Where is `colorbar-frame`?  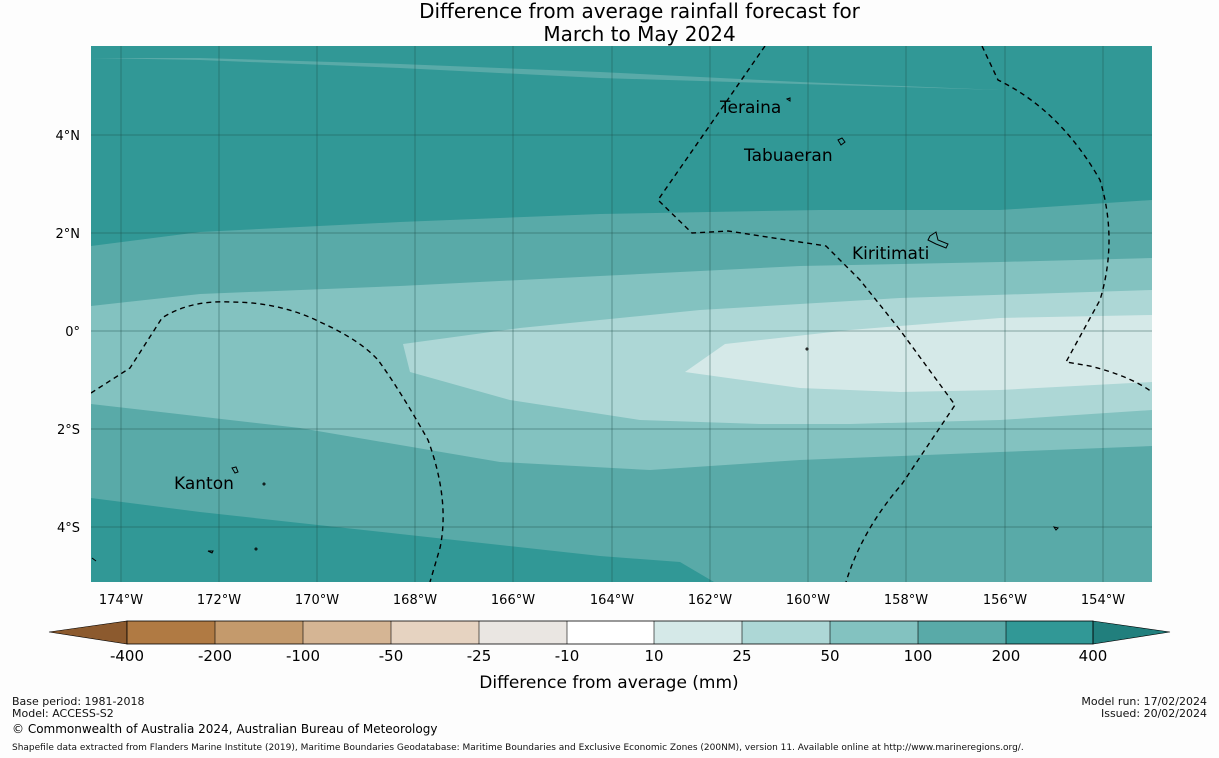
colorbar-frame is located at coordinates (610, 632).